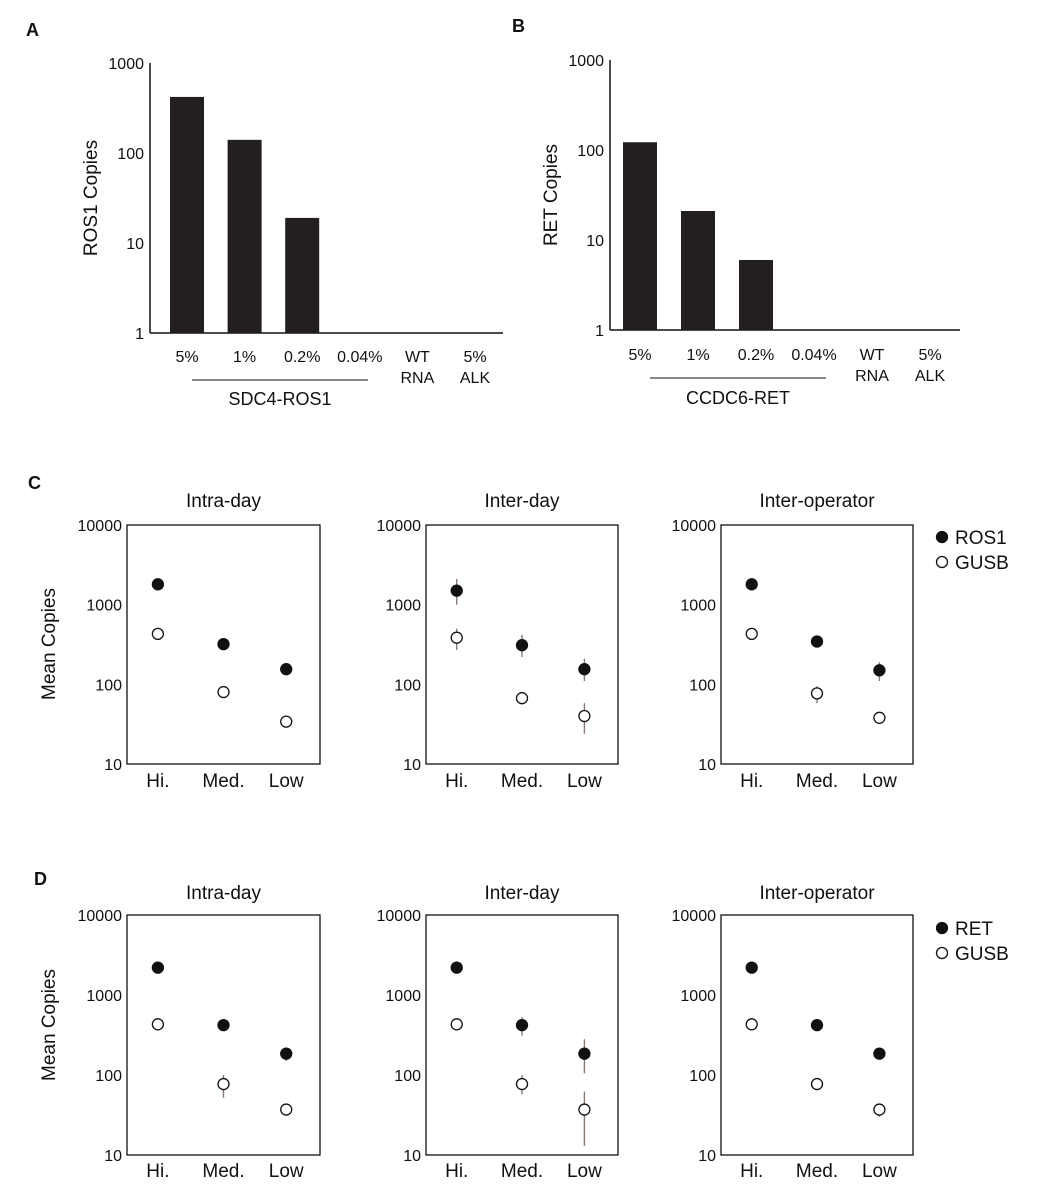 This screenshot has width=1040, height=1200. What do you see at coordinates (32, 30) in the screenshot?
I see `panel-label-a: A` at bounding box center [32, 30].